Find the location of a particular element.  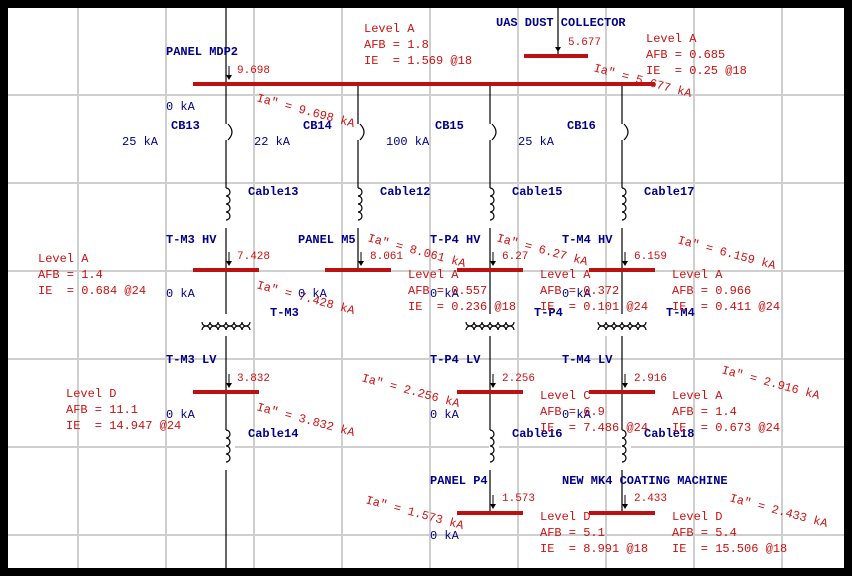

cable-name: Cable16 is located at coordinates (537, 434).